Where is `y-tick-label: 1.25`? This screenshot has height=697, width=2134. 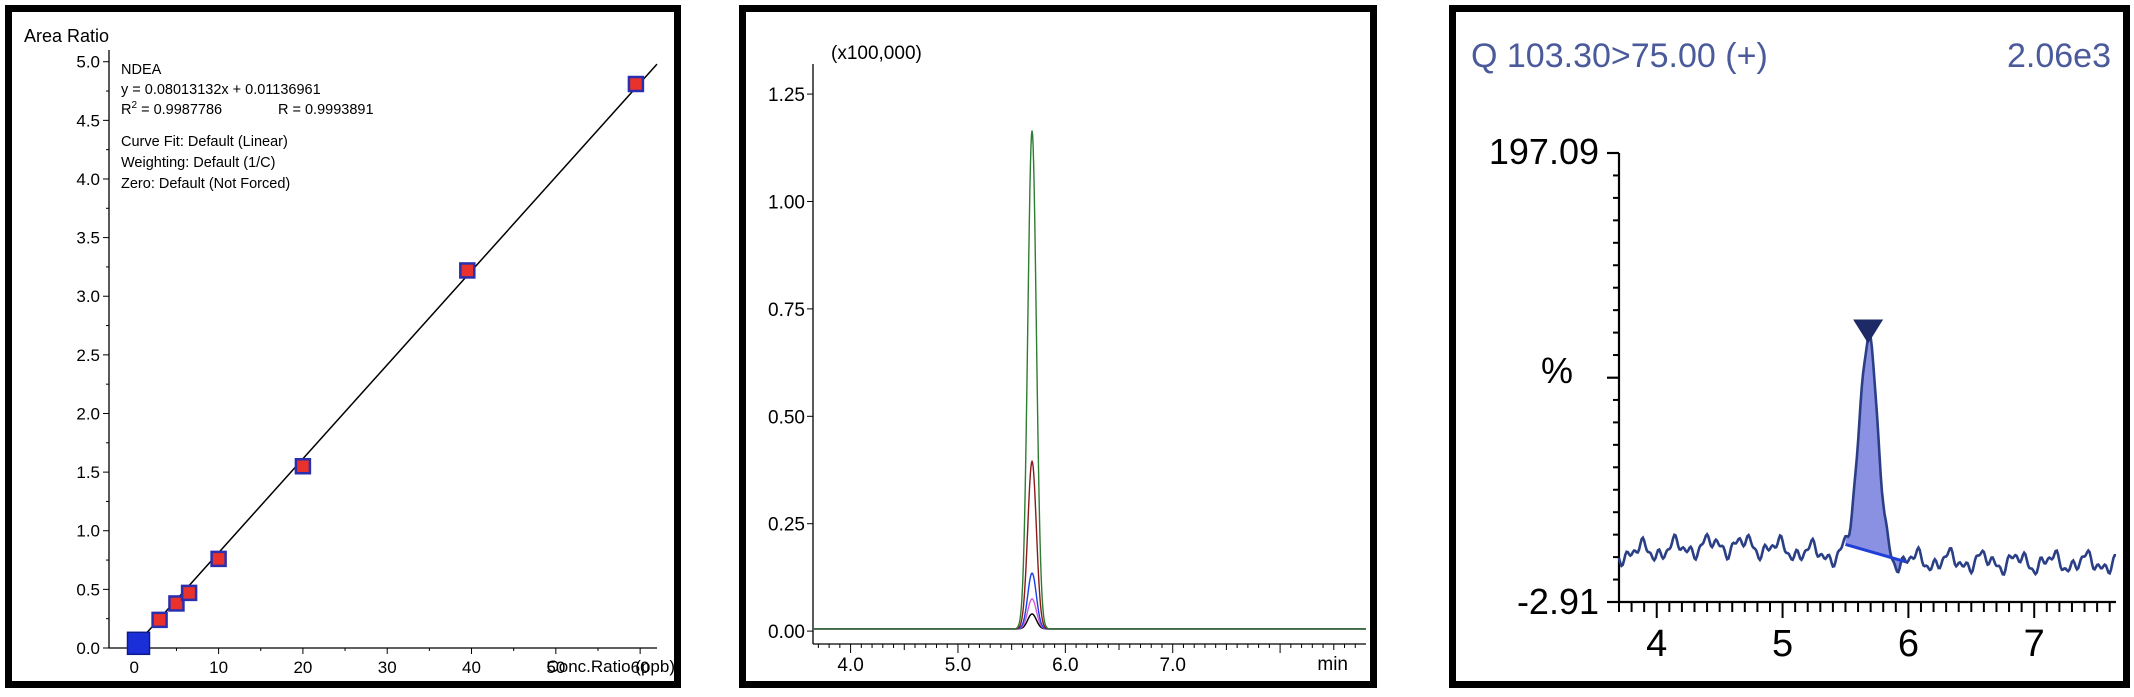
y-tick-label: 1.25 is located at coordinates (786, 95).